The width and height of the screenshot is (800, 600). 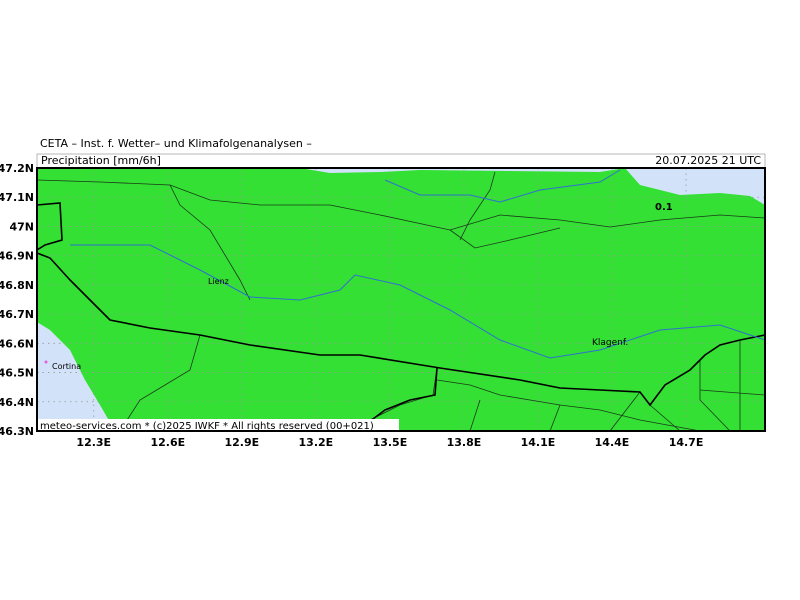 I want to click on x-tick-label: 14.7E, so click(x=686, y=442).